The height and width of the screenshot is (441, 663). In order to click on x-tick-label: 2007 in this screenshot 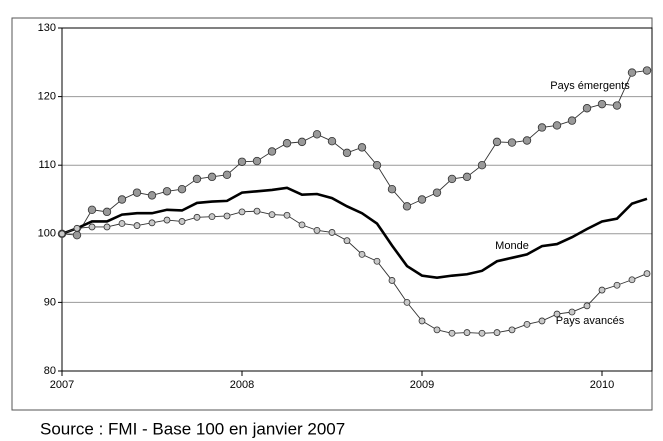, I will do `click(62, 385)`.